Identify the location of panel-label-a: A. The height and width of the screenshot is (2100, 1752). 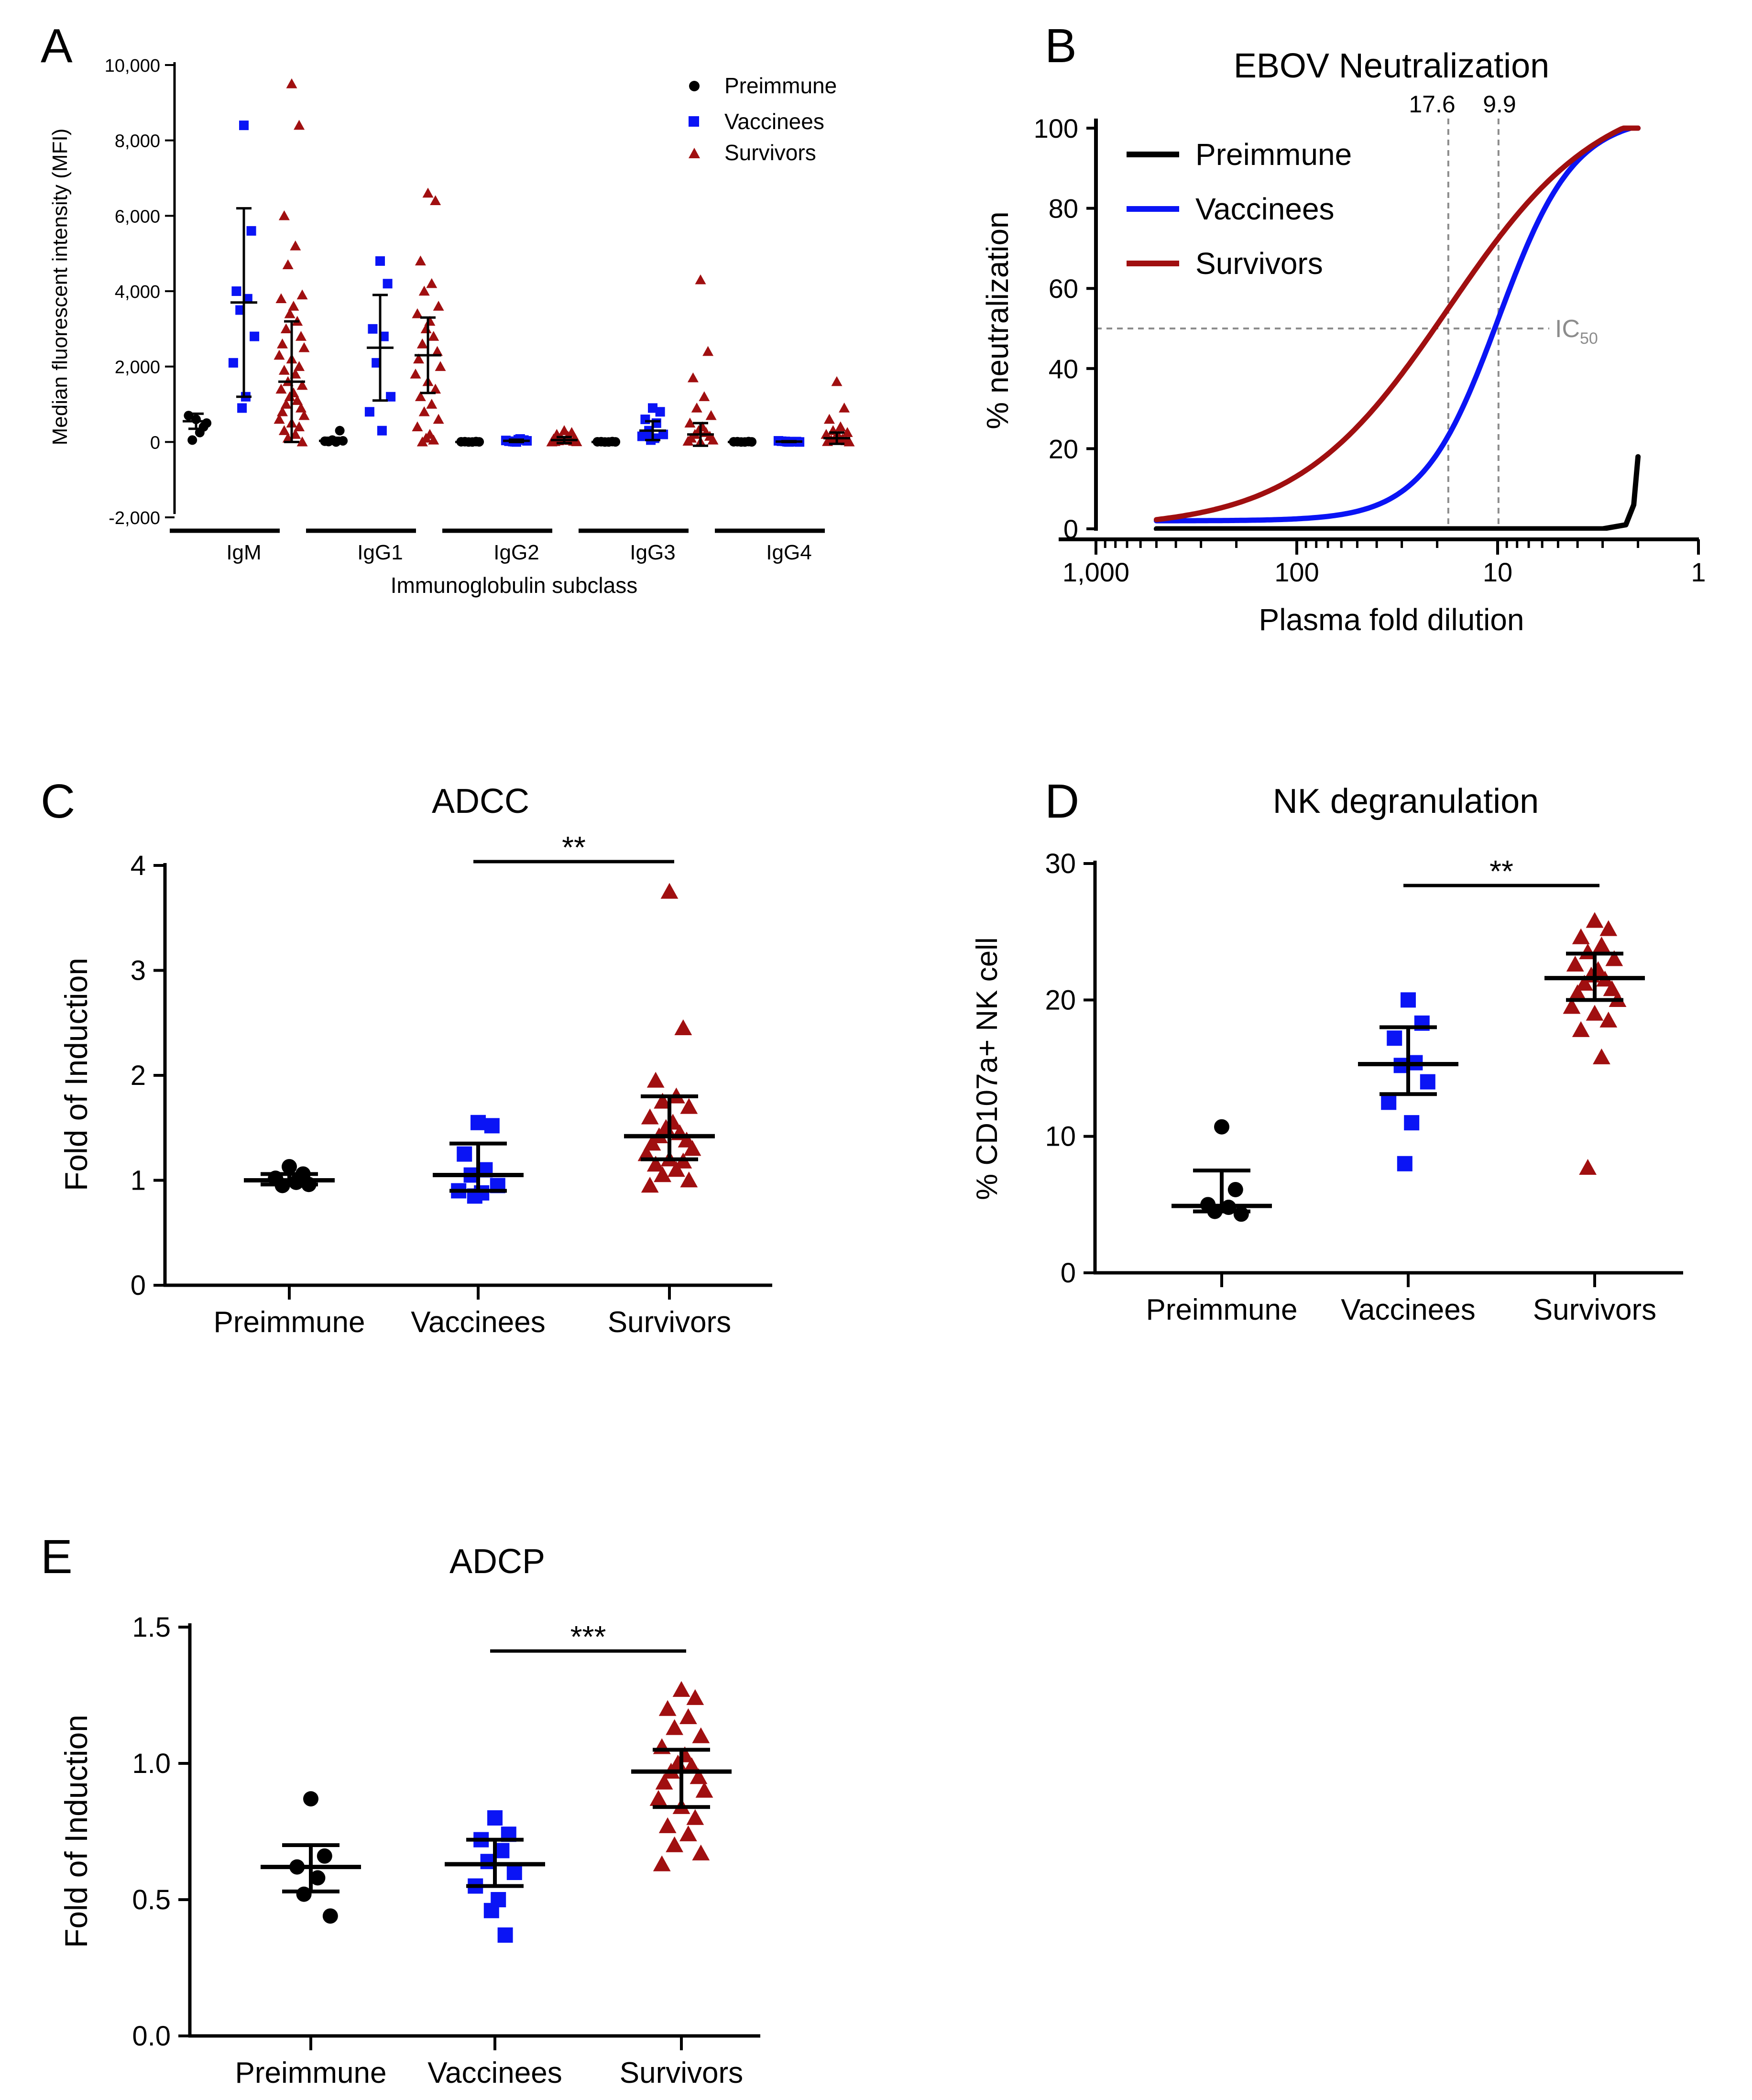
(57, 46).